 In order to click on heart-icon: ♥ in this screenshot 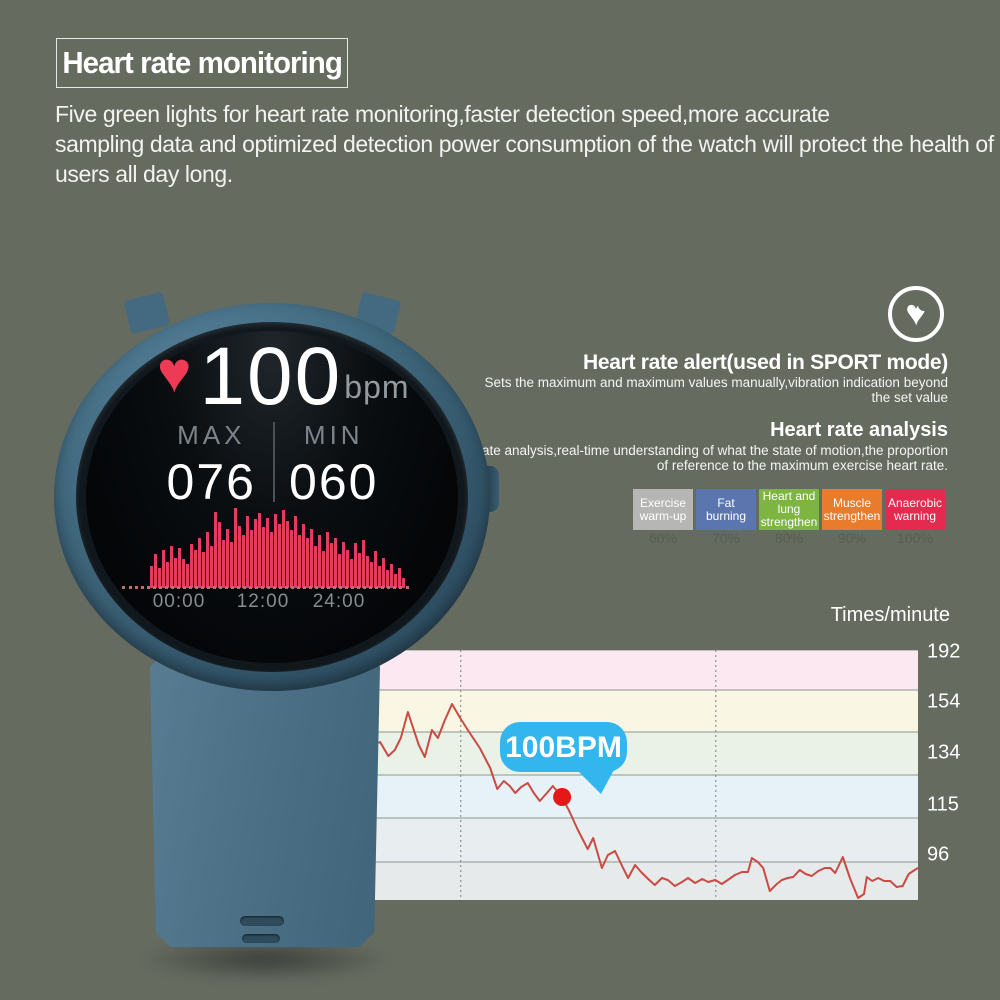, I will do `click(174, 372)`.